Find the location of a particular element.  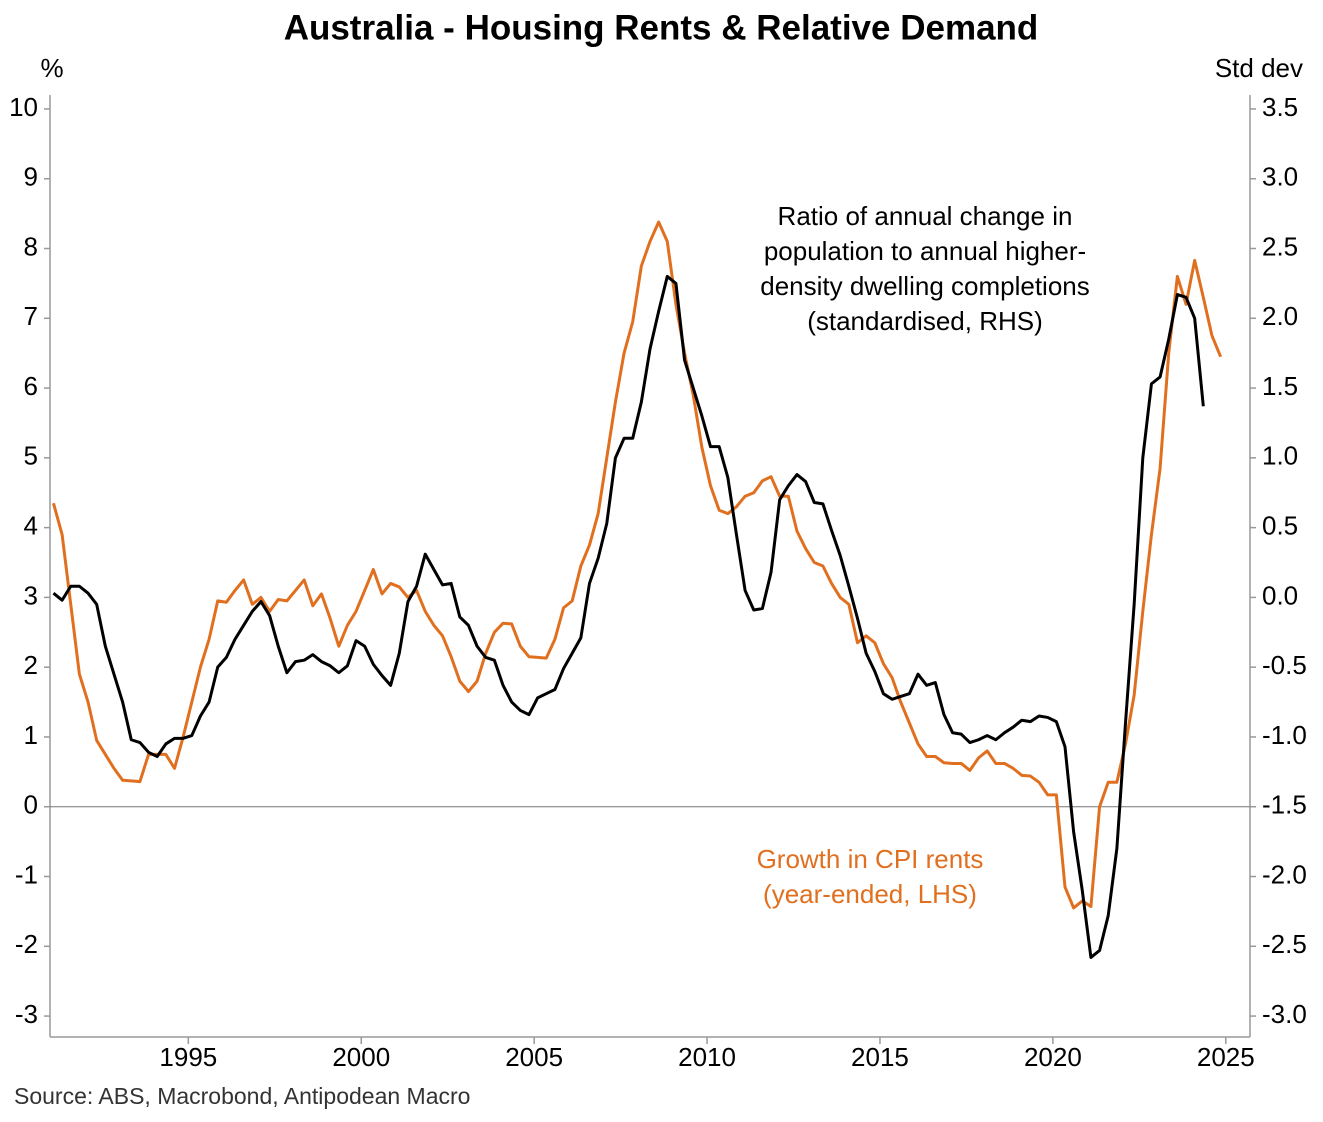

x-tick-label: 2020 is located at coordinates (1053, 1057).